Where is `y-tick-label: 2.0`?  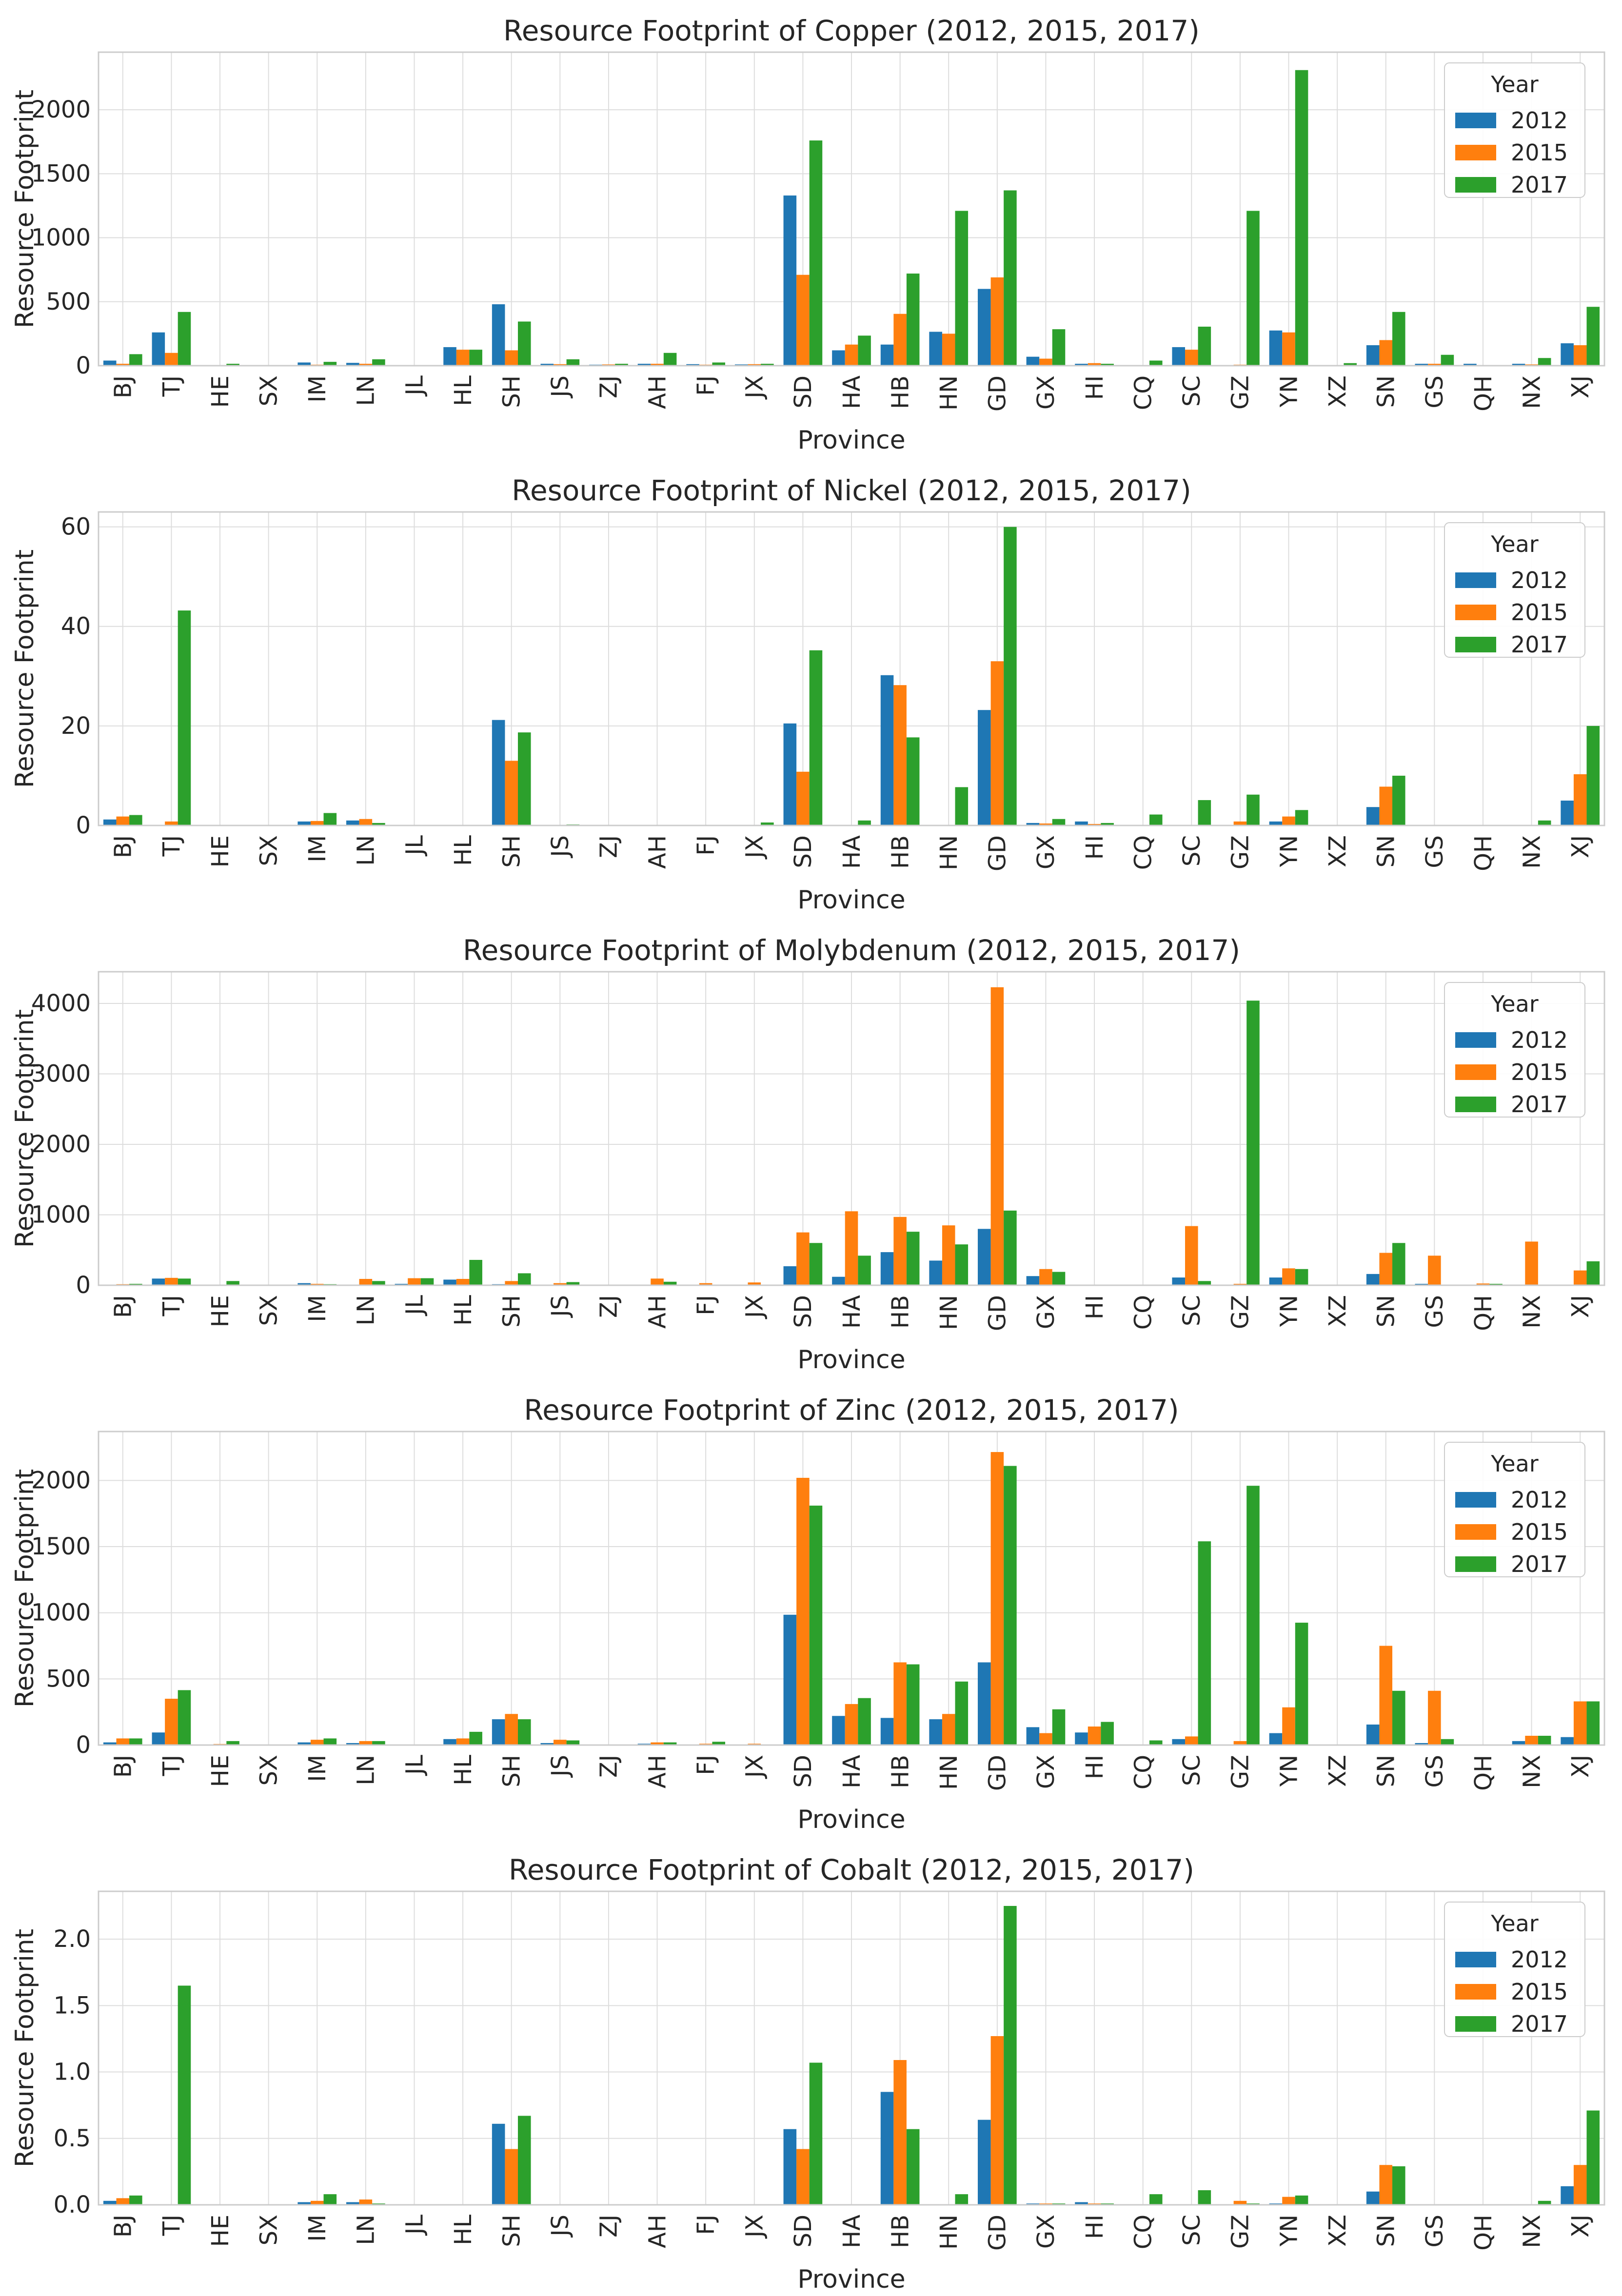 y-tick-label: 2.0 is located at coordinates (72, 1939).